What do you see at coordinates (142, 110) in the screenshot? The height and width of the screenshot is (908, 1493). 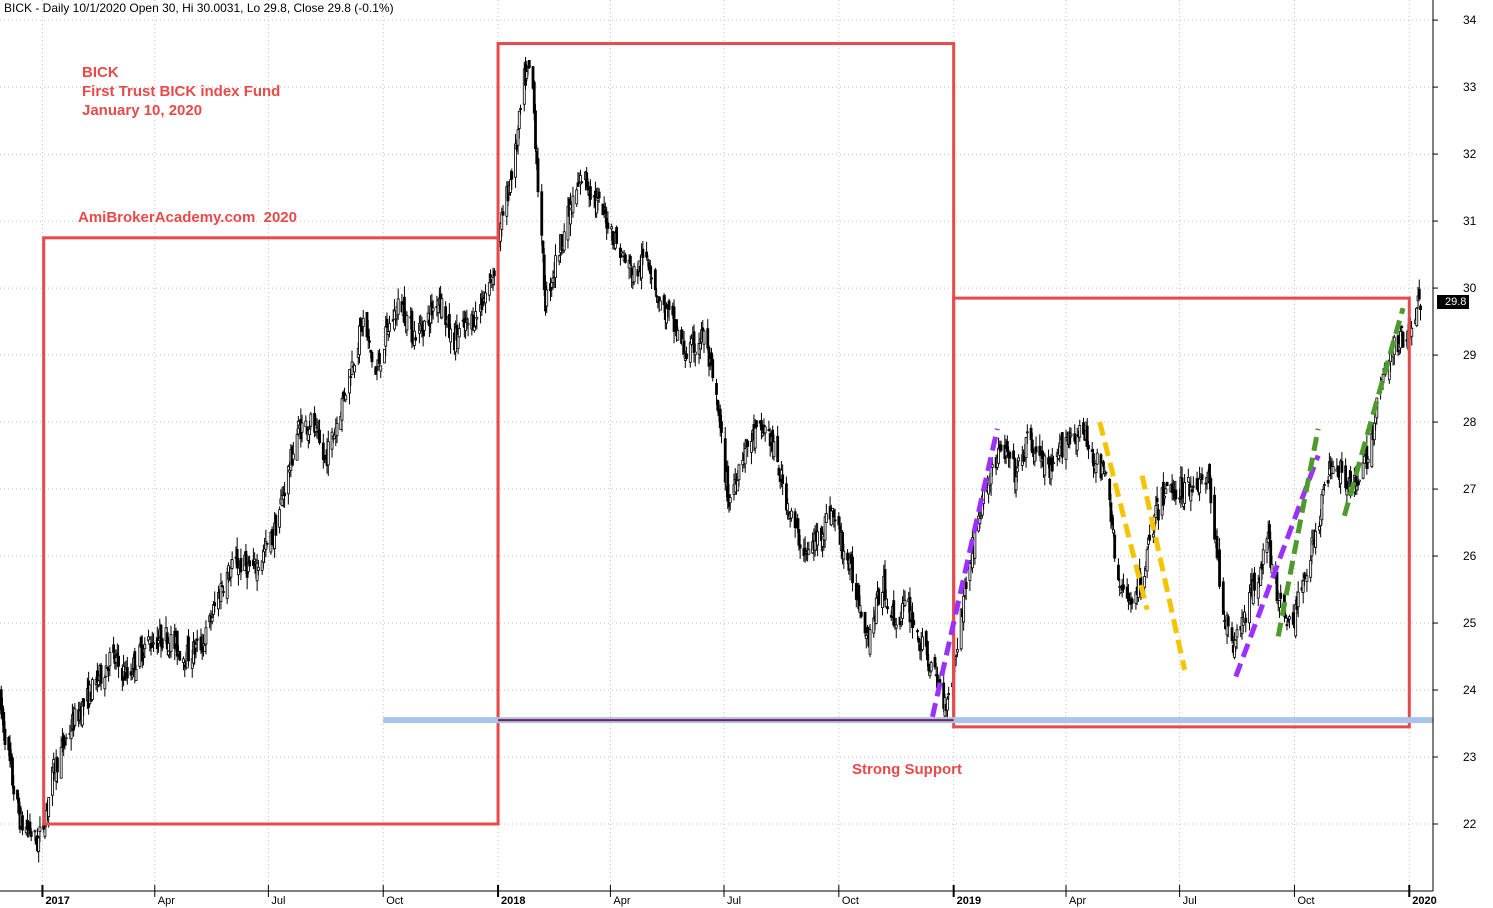 I see `date-label: January 10, 2020` at bounding box center [142, 110].